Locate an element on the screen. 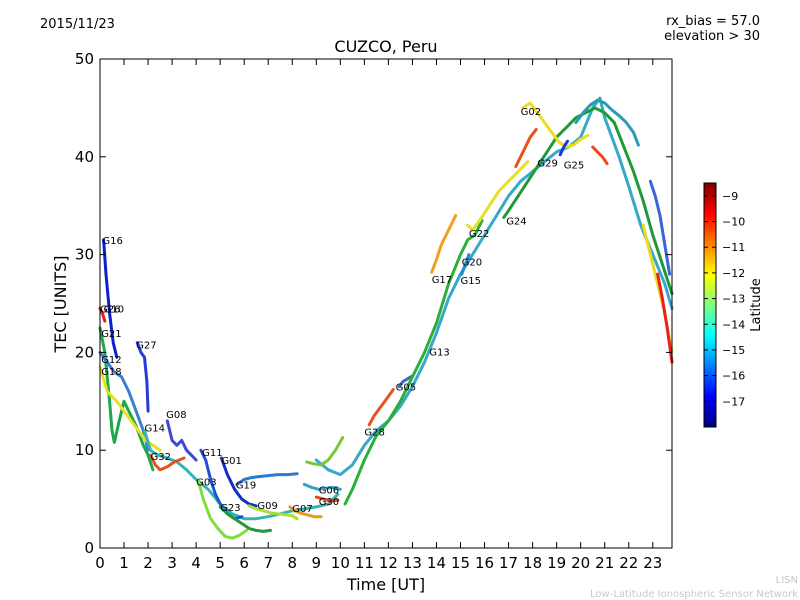 This screenshot has width=800, height=600. x-tick-label: 12 is located at coordinates (388, 563).